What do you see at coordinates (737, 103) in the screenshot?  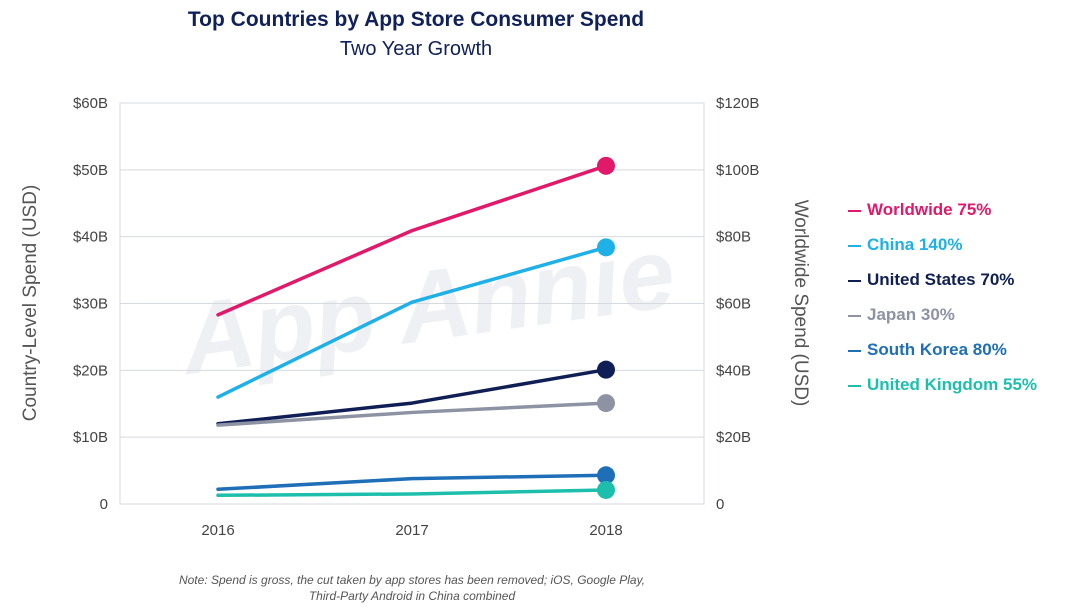 I see `y-right-tick-label: $120B` at bounding box center [737, 103].